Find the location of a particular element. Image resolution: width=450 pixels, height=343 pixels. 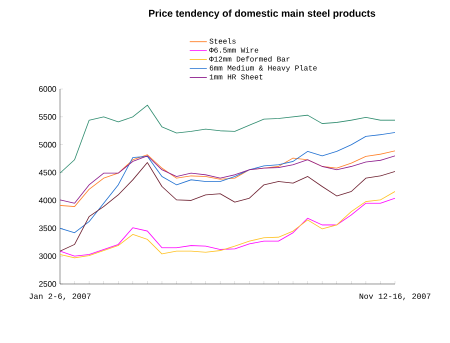

y-tick-label: 3500 is located at coordinates (47, 228).